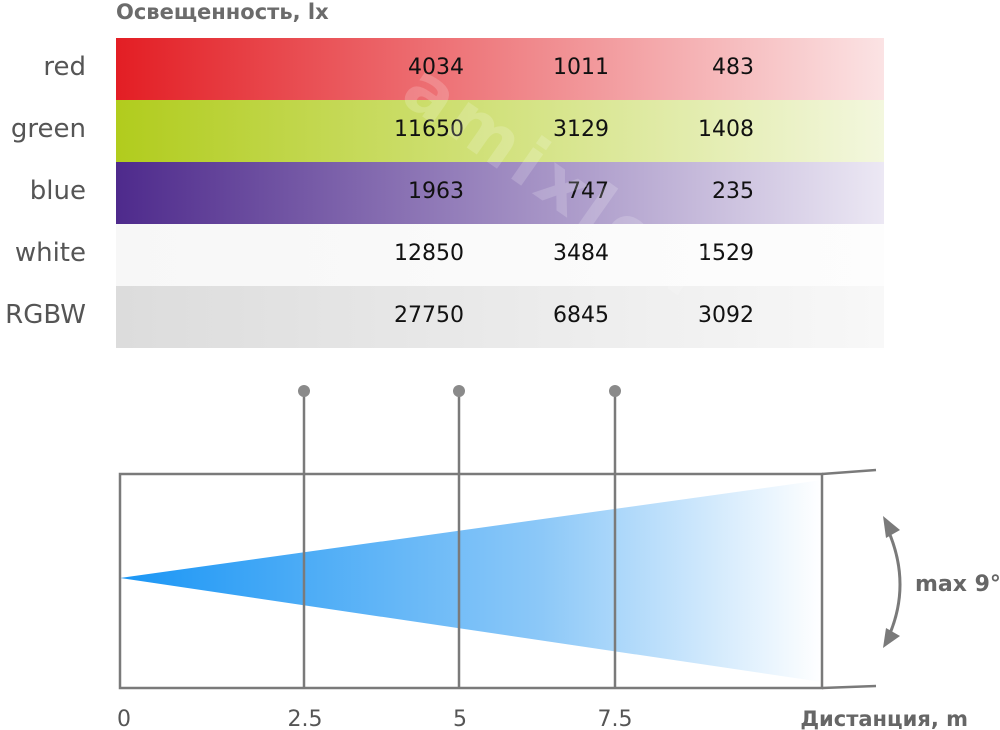  Describe the element at coordinates (726, 129) in the screenshot. I see `value-7.5m: 1408` at that location.